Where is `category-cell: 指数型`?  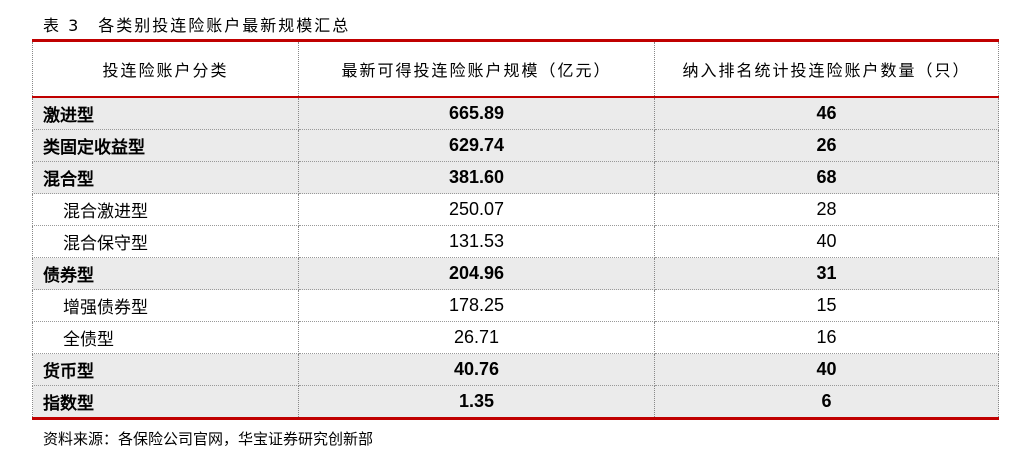 category-cell: 指数型 is located at coordinates (165, 402).